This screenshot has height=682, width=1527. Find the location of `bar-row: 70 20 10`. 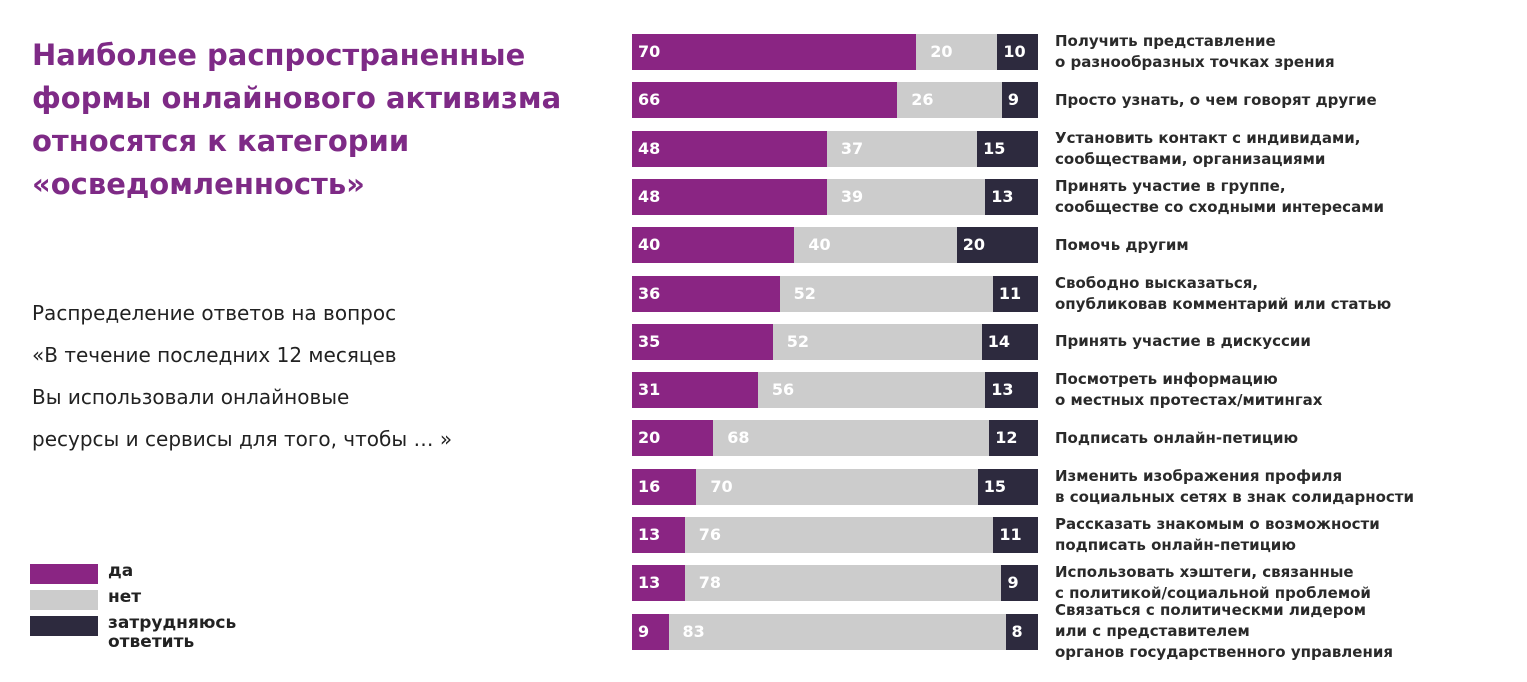

bar-row: 70 20 10 is located at coordinates (835, 52).